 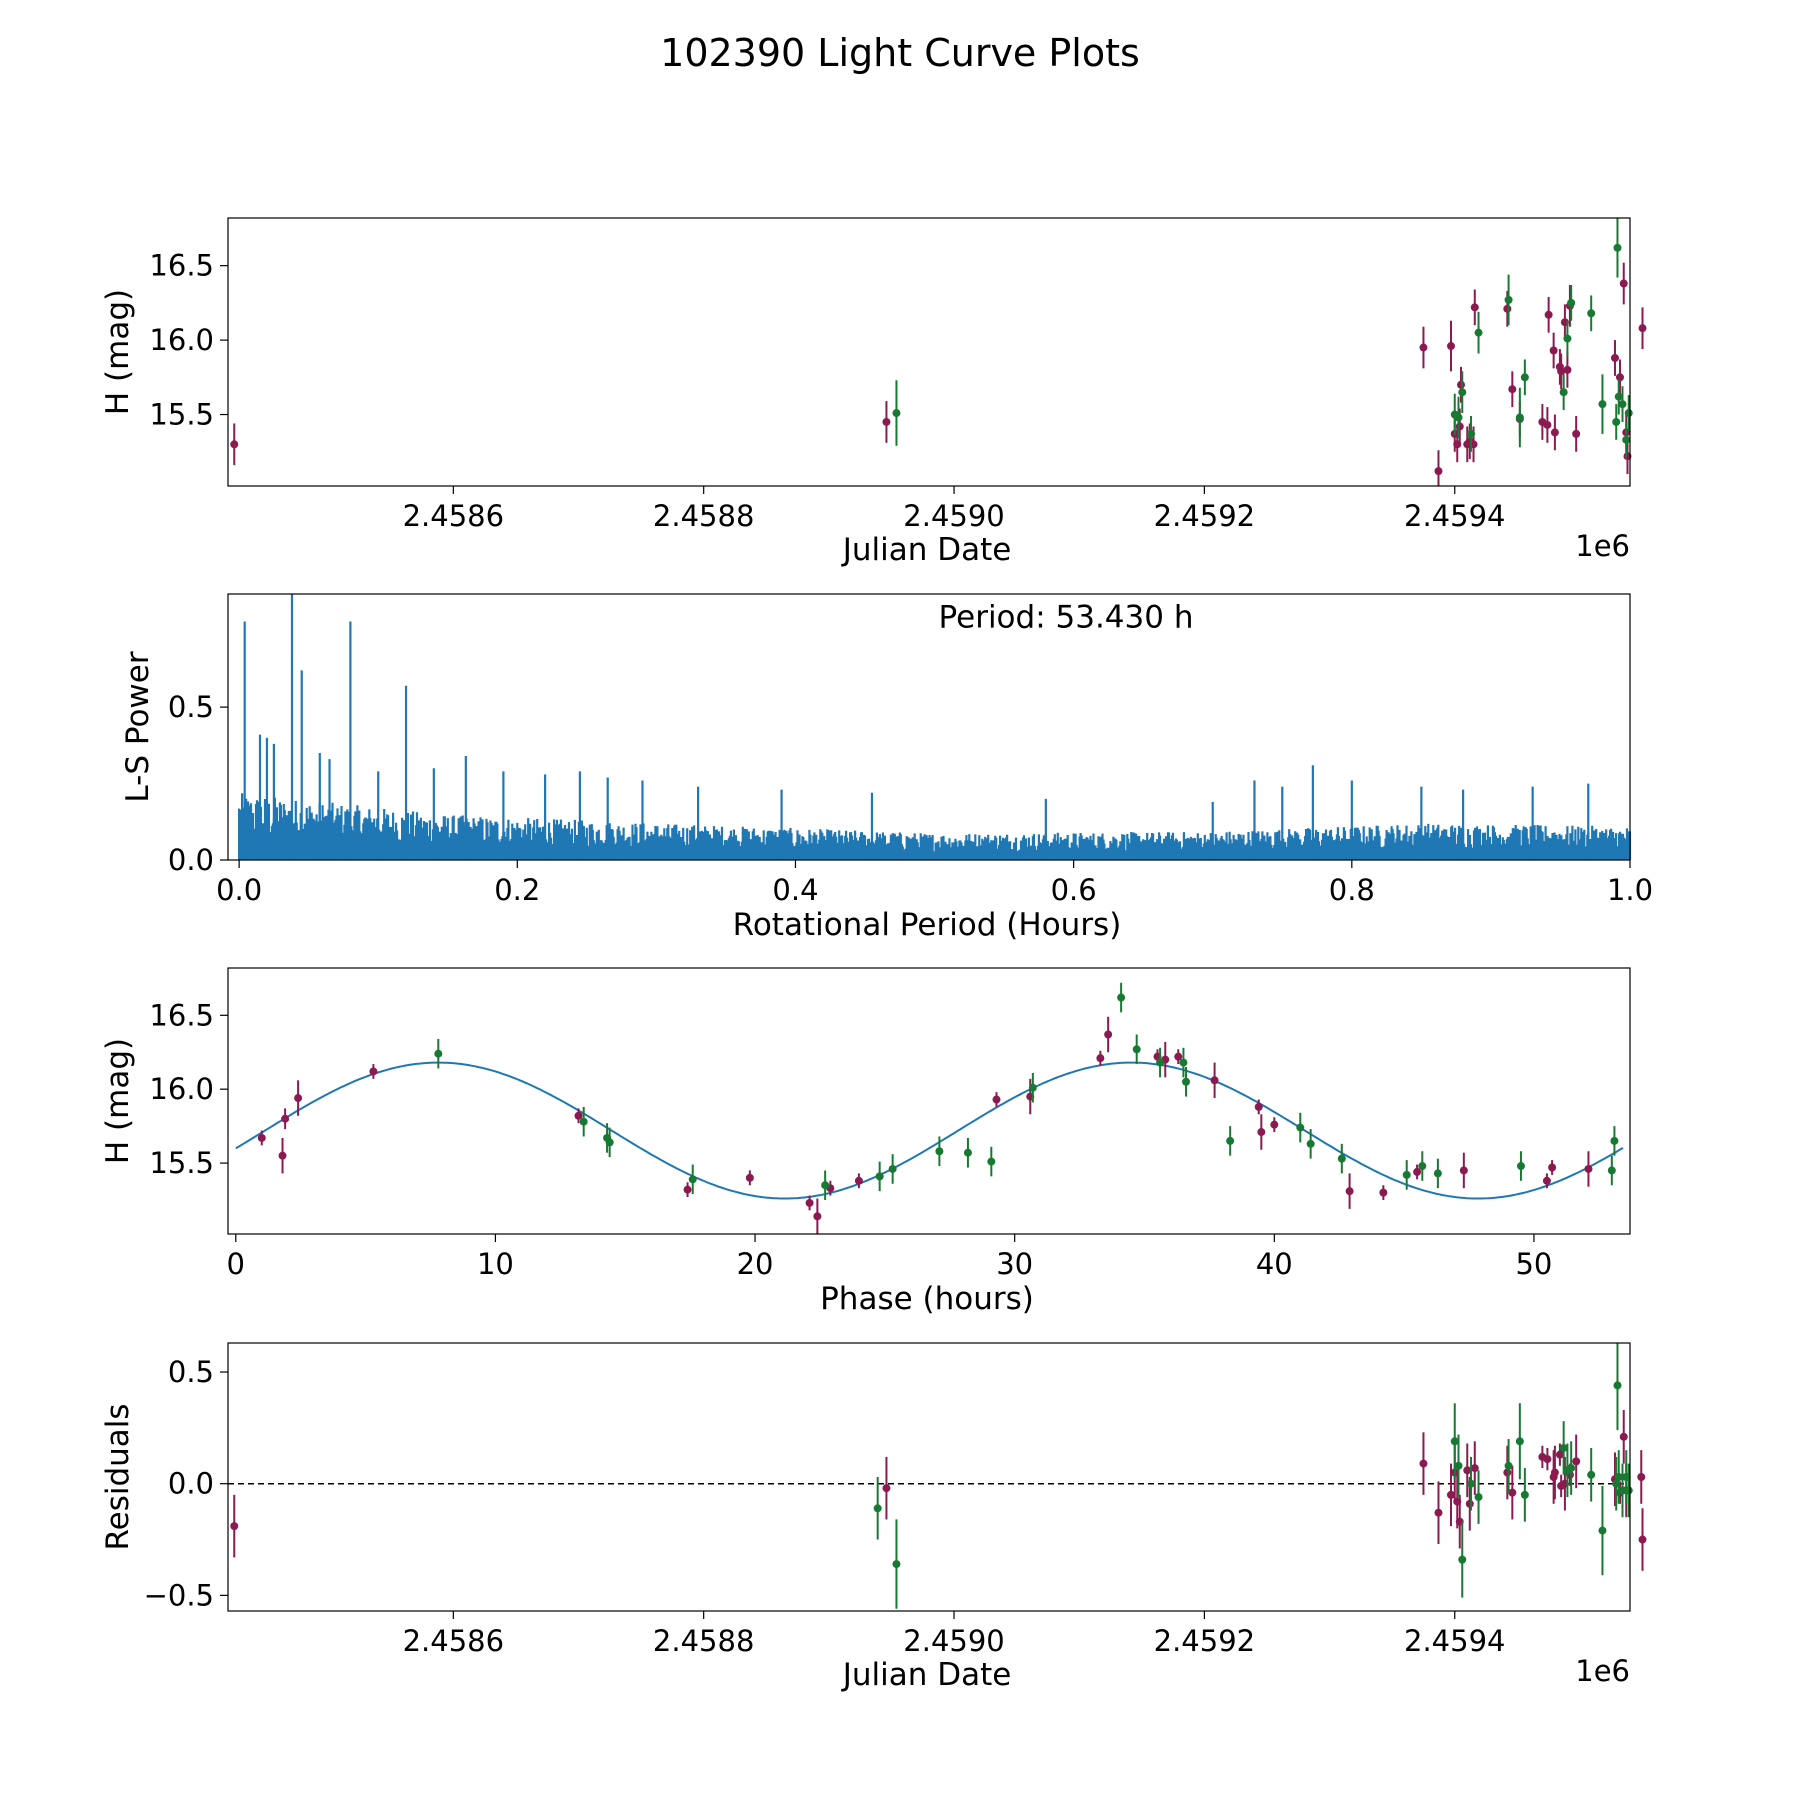 What do you see at coordinates (900, 53) in the screenshot?
I see `figure-title: 102390 Light Curve Plots` at bounding box center [900, 53].